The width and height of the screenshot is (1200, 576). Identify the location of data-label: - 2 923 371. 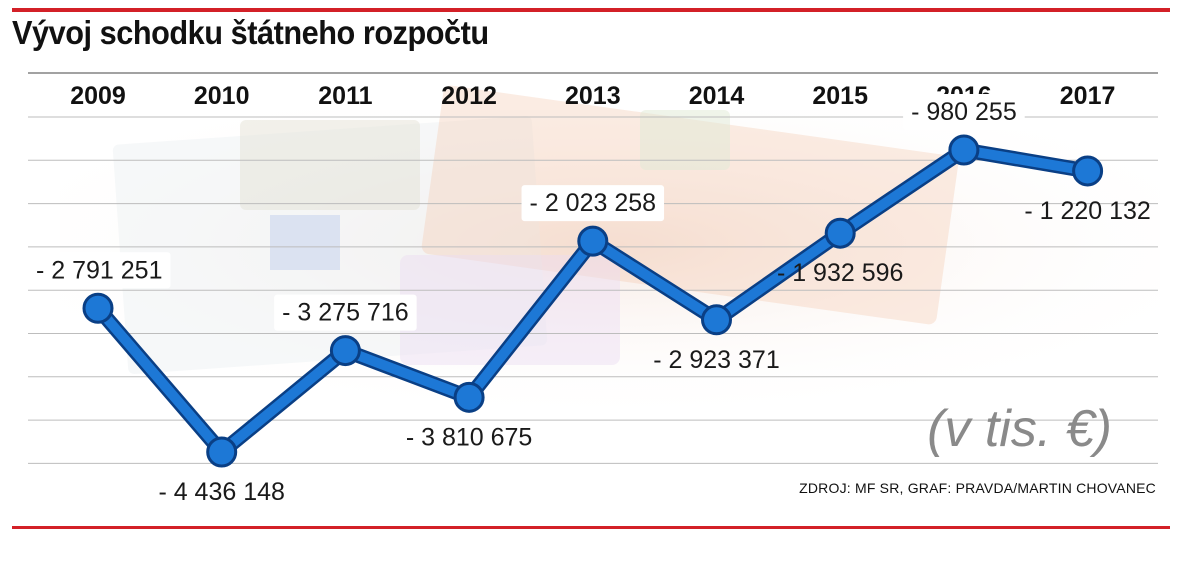
(716, 360).